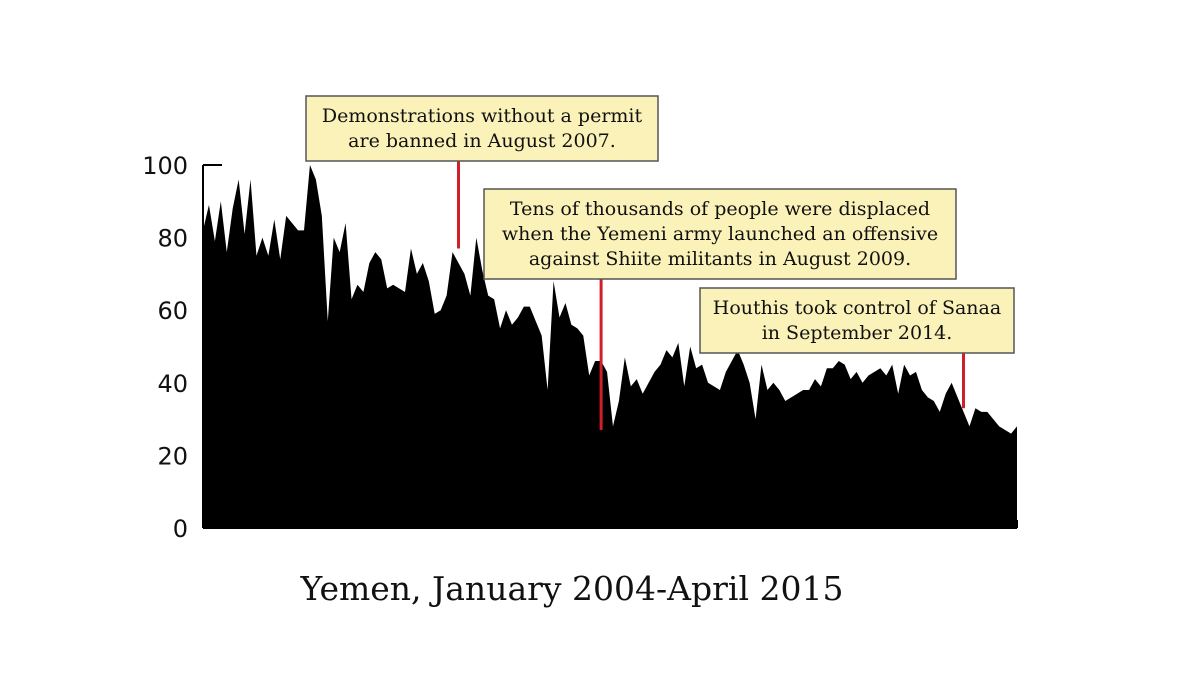 The image size is (1200, 675). What do you see at coordinates (482, 141) in the screenshot?
I see `annotation-text: are banned in August 2007.` at bounding box center [482, 141].